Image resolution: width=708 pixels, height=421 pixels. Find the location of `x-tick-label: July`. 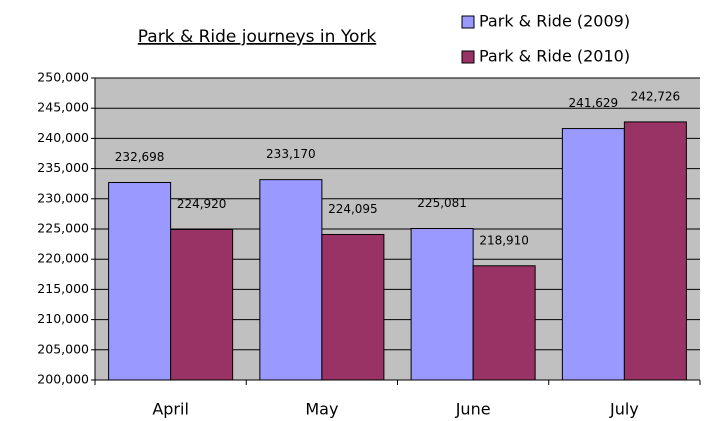

x-tick-label: July is located at coordinates (624, 409).